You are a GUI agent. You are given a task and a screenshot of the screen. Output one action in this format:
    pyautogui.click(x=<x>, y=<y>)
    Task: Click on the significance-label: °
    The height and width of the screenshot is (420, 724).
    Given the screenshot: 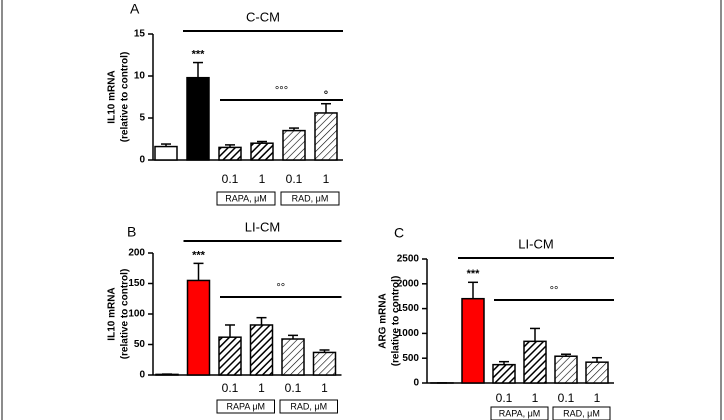 What is the action you would take?
    pyautogui.click(x=326, y=96)
    